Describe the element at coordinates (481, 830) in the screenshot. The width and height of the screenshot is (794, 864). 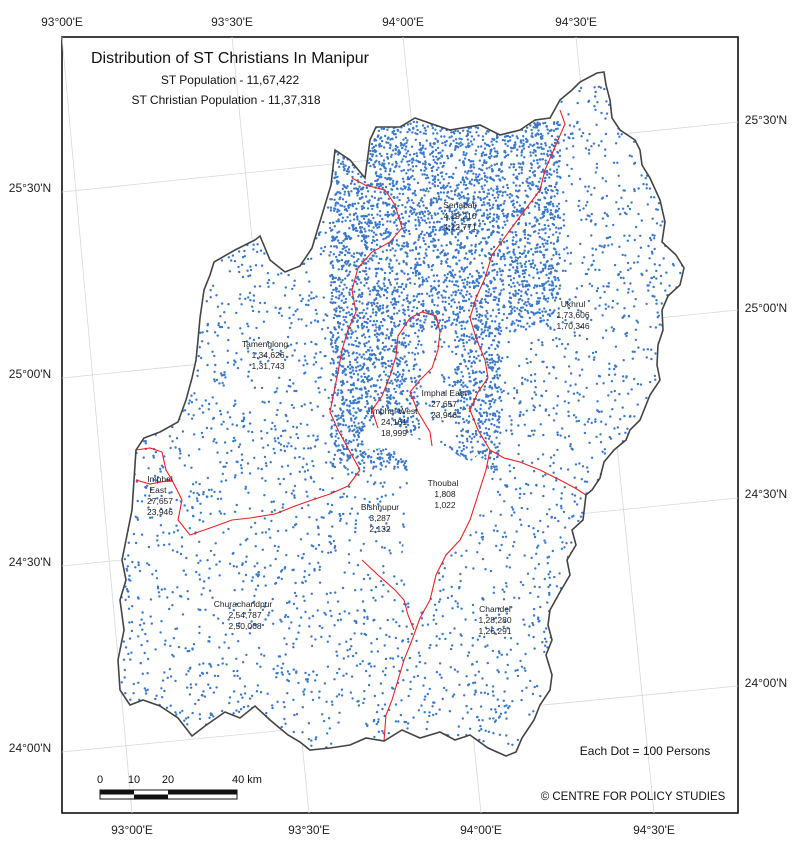
I see `bottom-lon-label: 94°00'E` at that location.